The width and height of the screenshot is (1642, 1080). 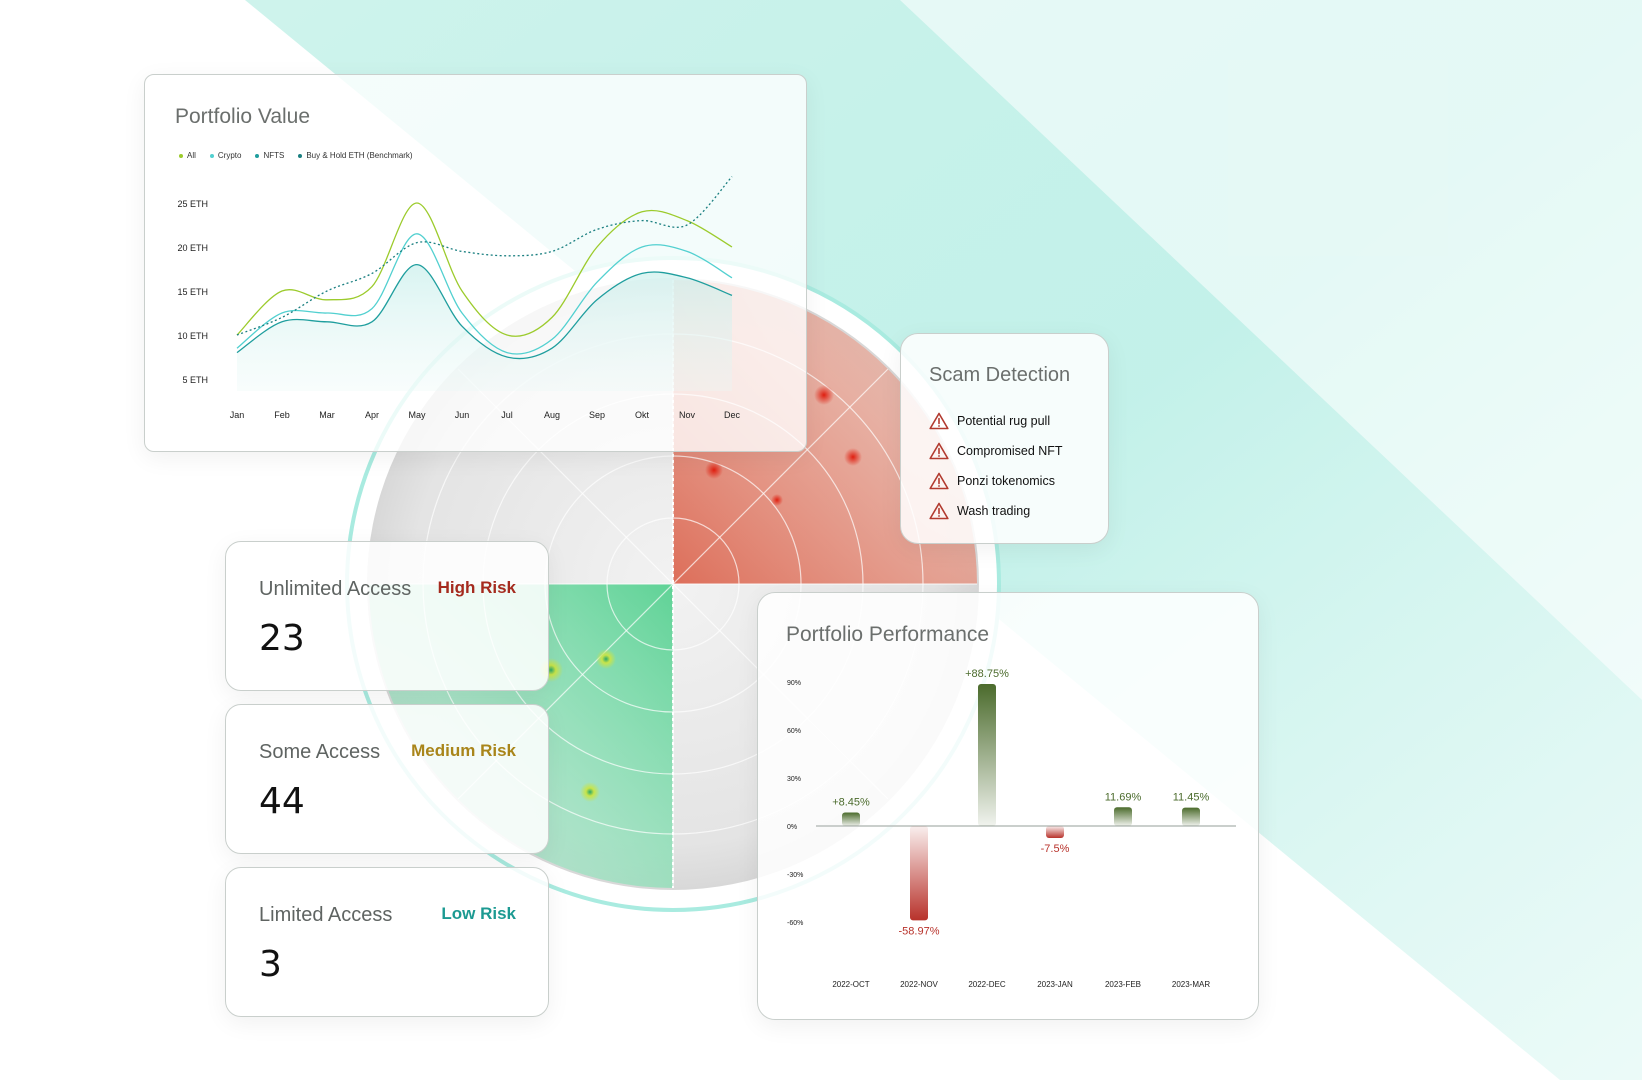 I want to click on bar-value-label: +88.75%, so click(x=987, y=674).